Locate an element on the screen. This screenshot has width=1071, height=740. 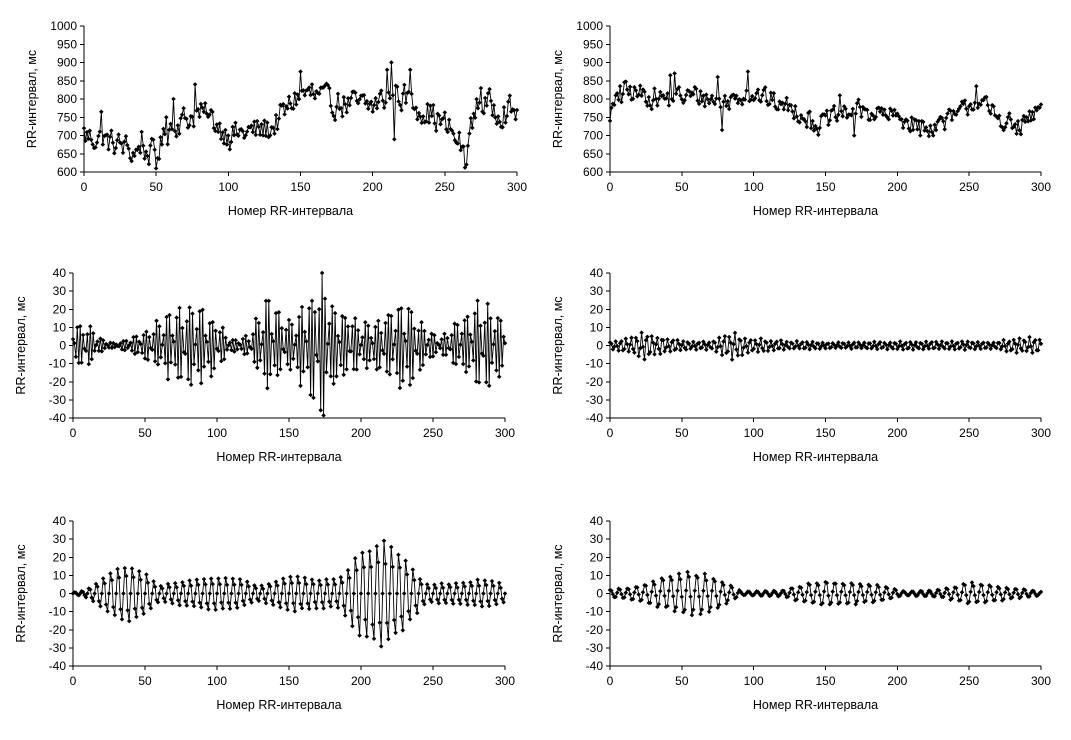
x-axis-title: Номер RR-интервала is located at coordinates (815, 705).